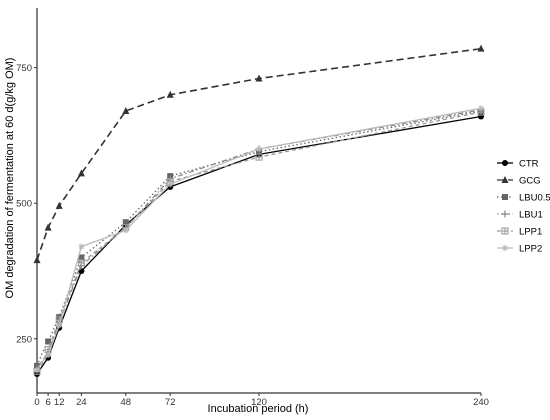 The width and height of the screenshot is (550, 420). Describe the element at coordinates (523, 207) in the screenshot. I see `legend: CTR GCG LBU0.5 LBU1 LPP1 LPP2` at that location.